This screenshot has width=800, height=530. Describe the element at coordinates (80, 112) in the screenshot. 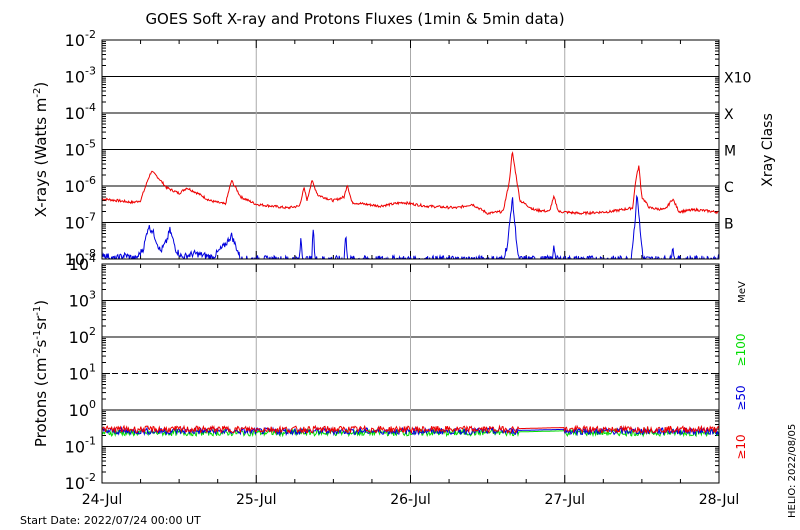

I see `y-tick-label: 10⁻⁴` at that location.